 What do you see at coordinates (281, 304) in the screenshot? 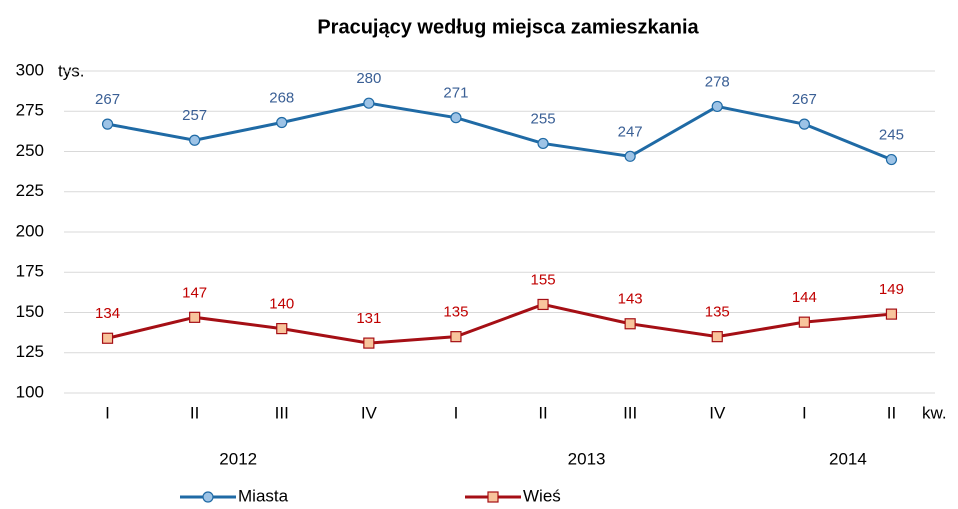
I see `value-label: 140` at bounding box center [281, 304].